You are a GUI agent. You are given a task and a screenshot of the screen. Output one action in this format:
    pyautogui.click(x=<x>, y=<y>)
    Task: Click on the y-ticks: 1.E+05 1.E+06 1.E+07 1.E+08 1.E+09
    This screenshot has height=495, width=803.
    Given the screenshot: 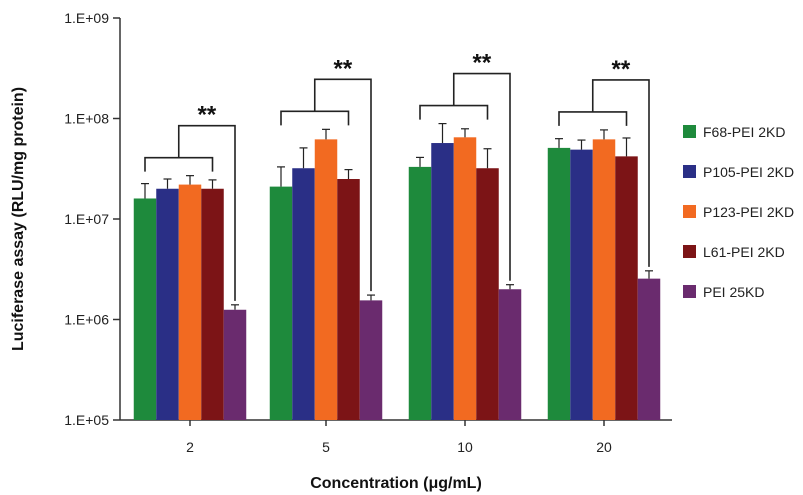 What is the action you would take?
    pyautogui.click(x=92, y=219)
    